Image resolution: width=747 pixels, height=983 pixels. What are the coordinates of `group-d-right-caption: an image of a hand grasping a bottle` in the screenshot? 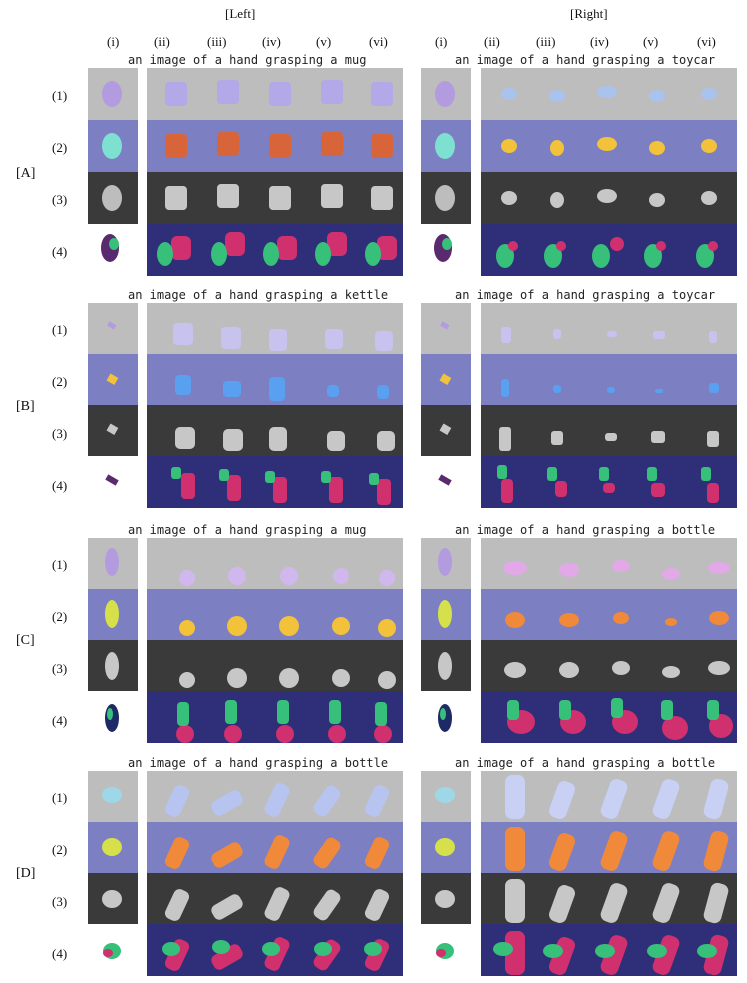 It's located at (585, 763).